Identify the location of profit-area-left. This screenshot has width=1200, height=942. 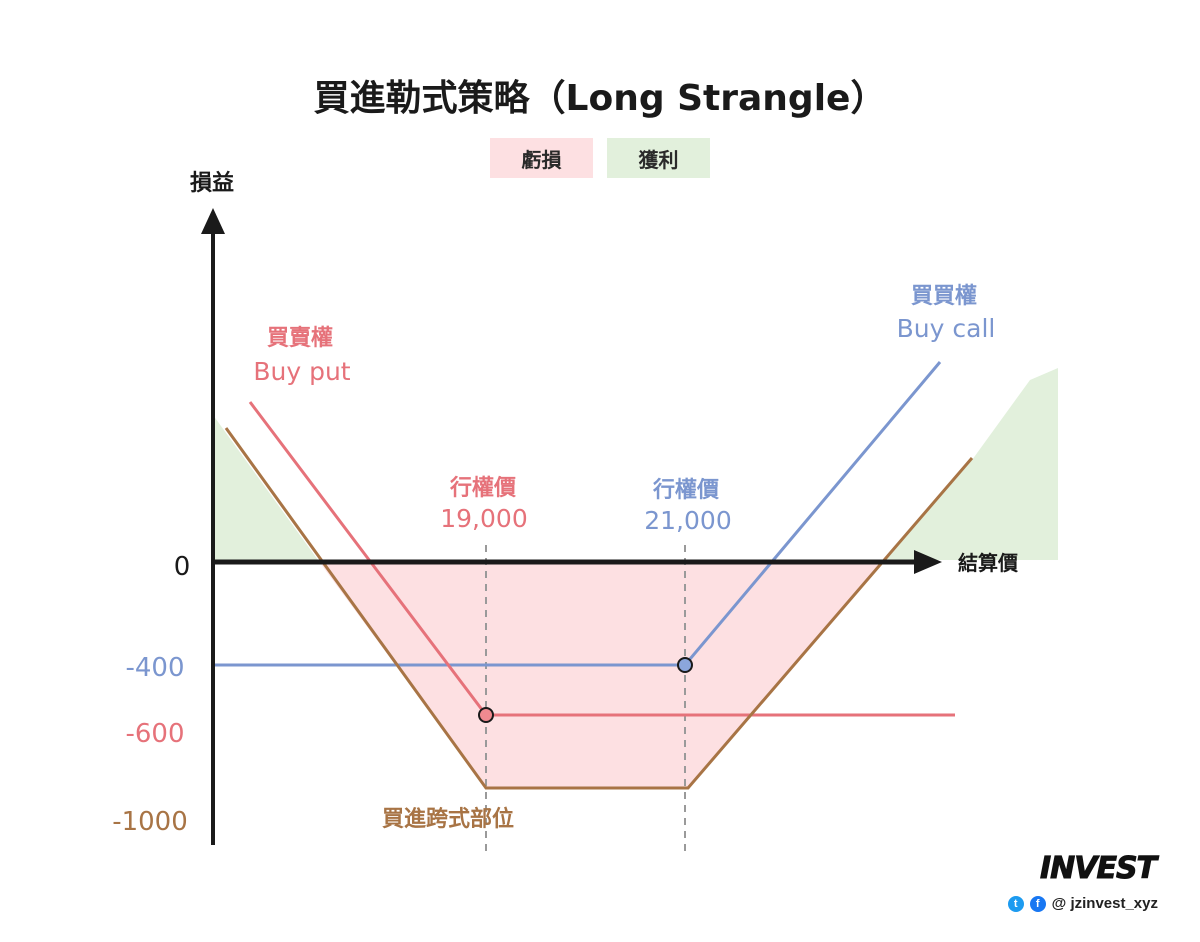
(265, 487).